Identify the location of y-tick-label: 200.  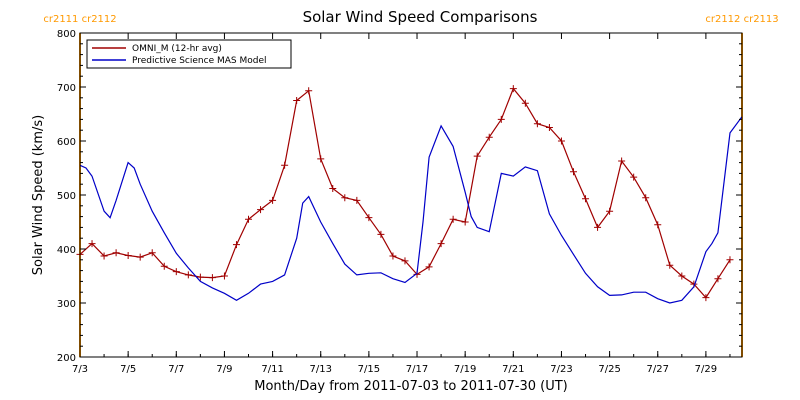
(66, 358).